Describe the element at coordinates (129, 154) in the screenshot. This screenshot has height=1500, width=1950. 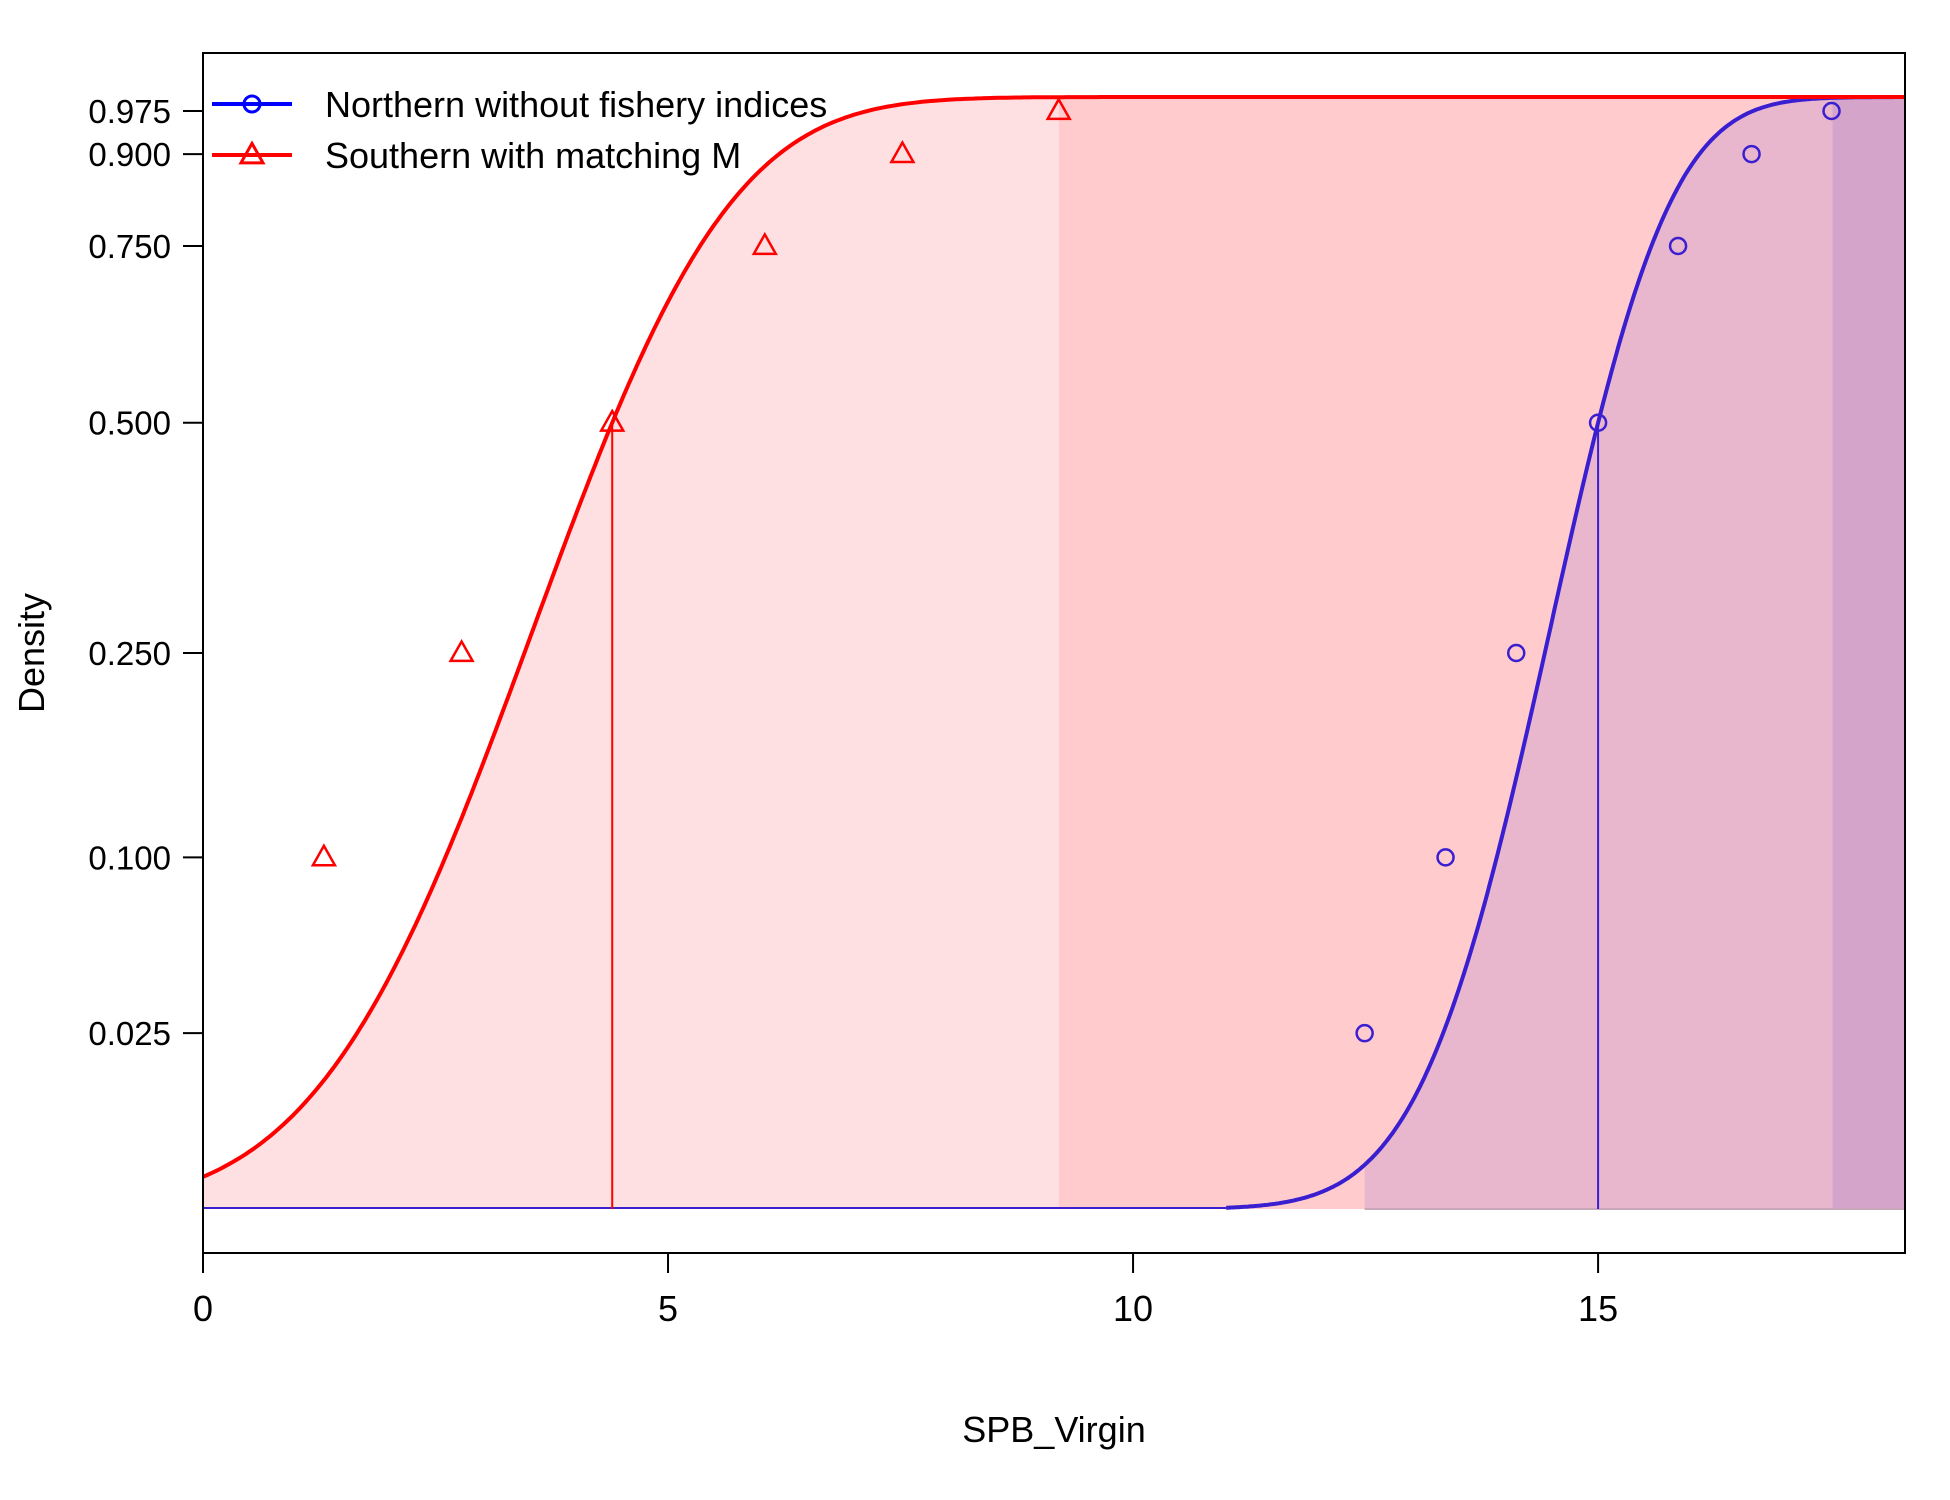
I see `y-tick-label: 0.900` at that location.